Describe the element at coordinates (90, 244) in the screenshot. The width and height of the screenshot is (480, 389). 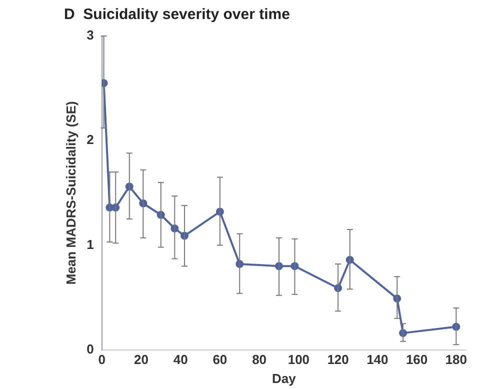
I see `y-tick-label: 1` at that location.